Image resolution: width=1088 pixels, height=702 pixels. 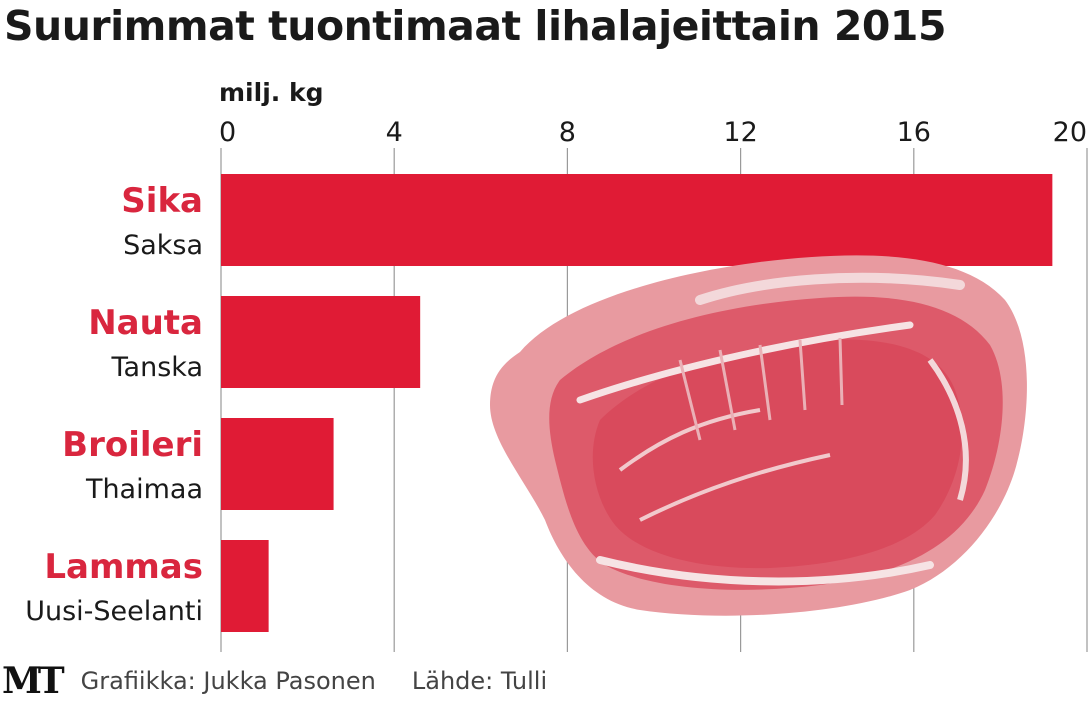 What do you see at coordinates (227, 132) in the screenshot?
I see `x-tick-label: 0` at bounding box center [227, 132].